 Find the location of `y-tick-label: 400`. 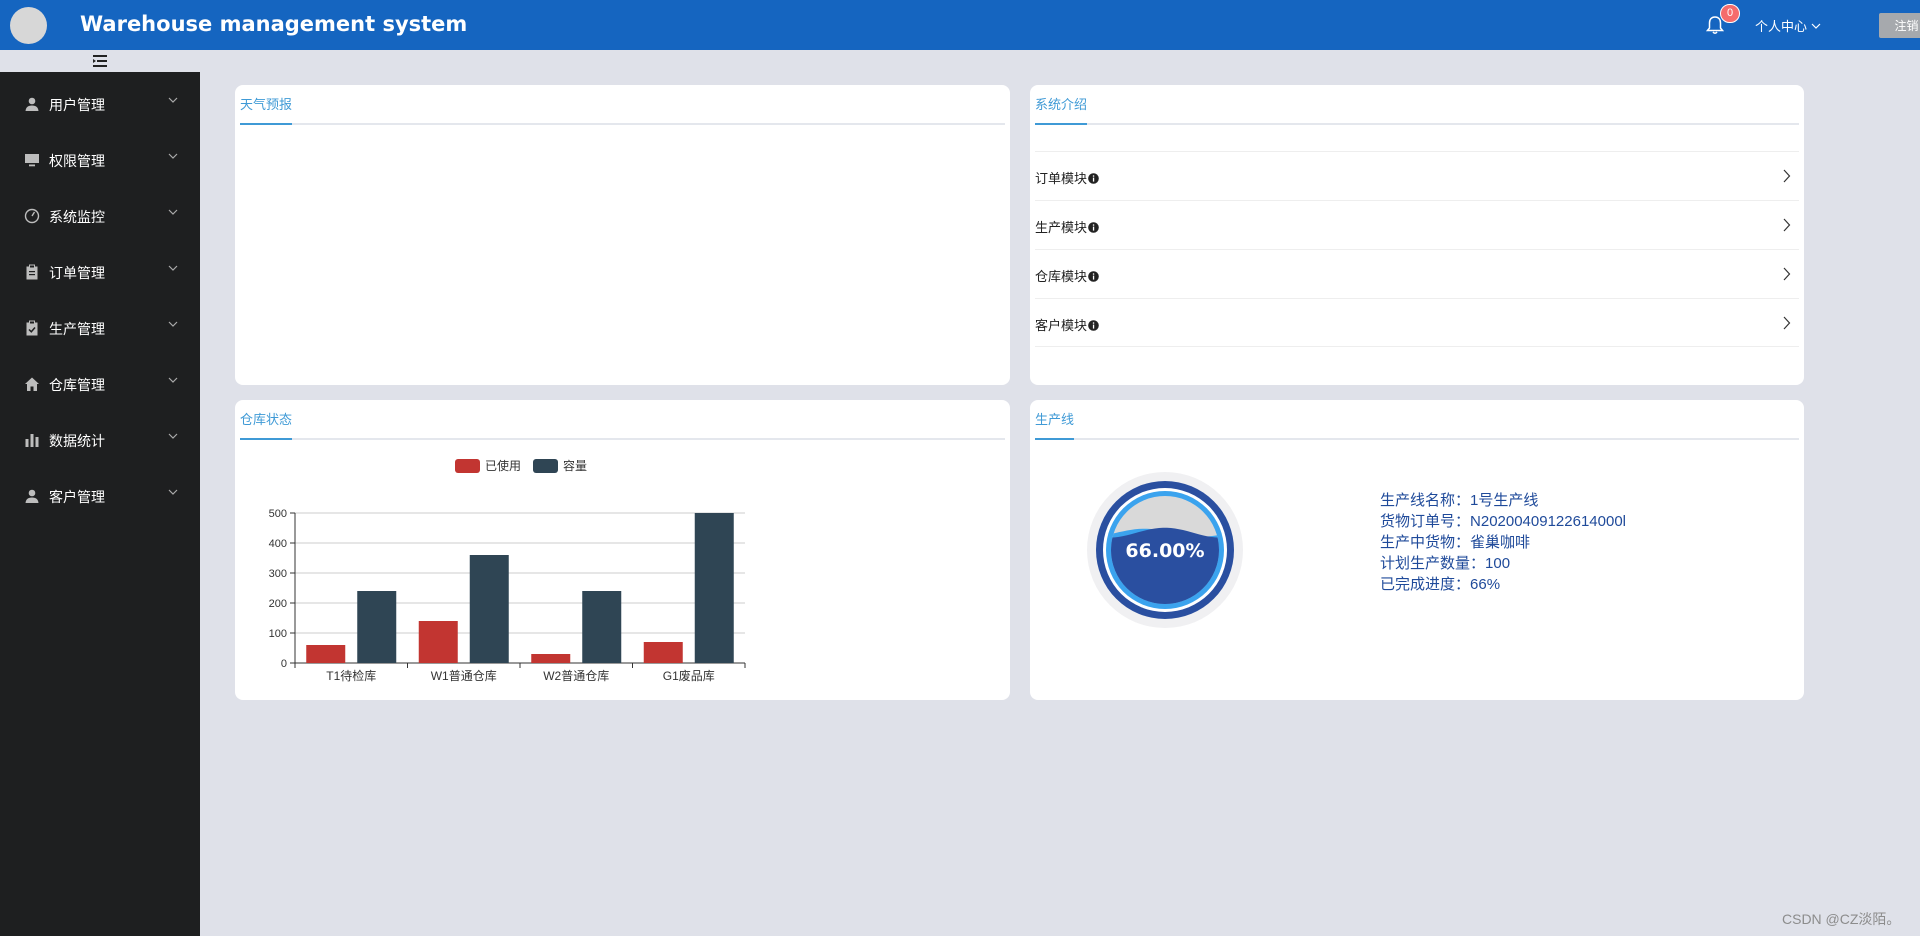

y-tick-label: 400 is located at coordinates (278, 544).